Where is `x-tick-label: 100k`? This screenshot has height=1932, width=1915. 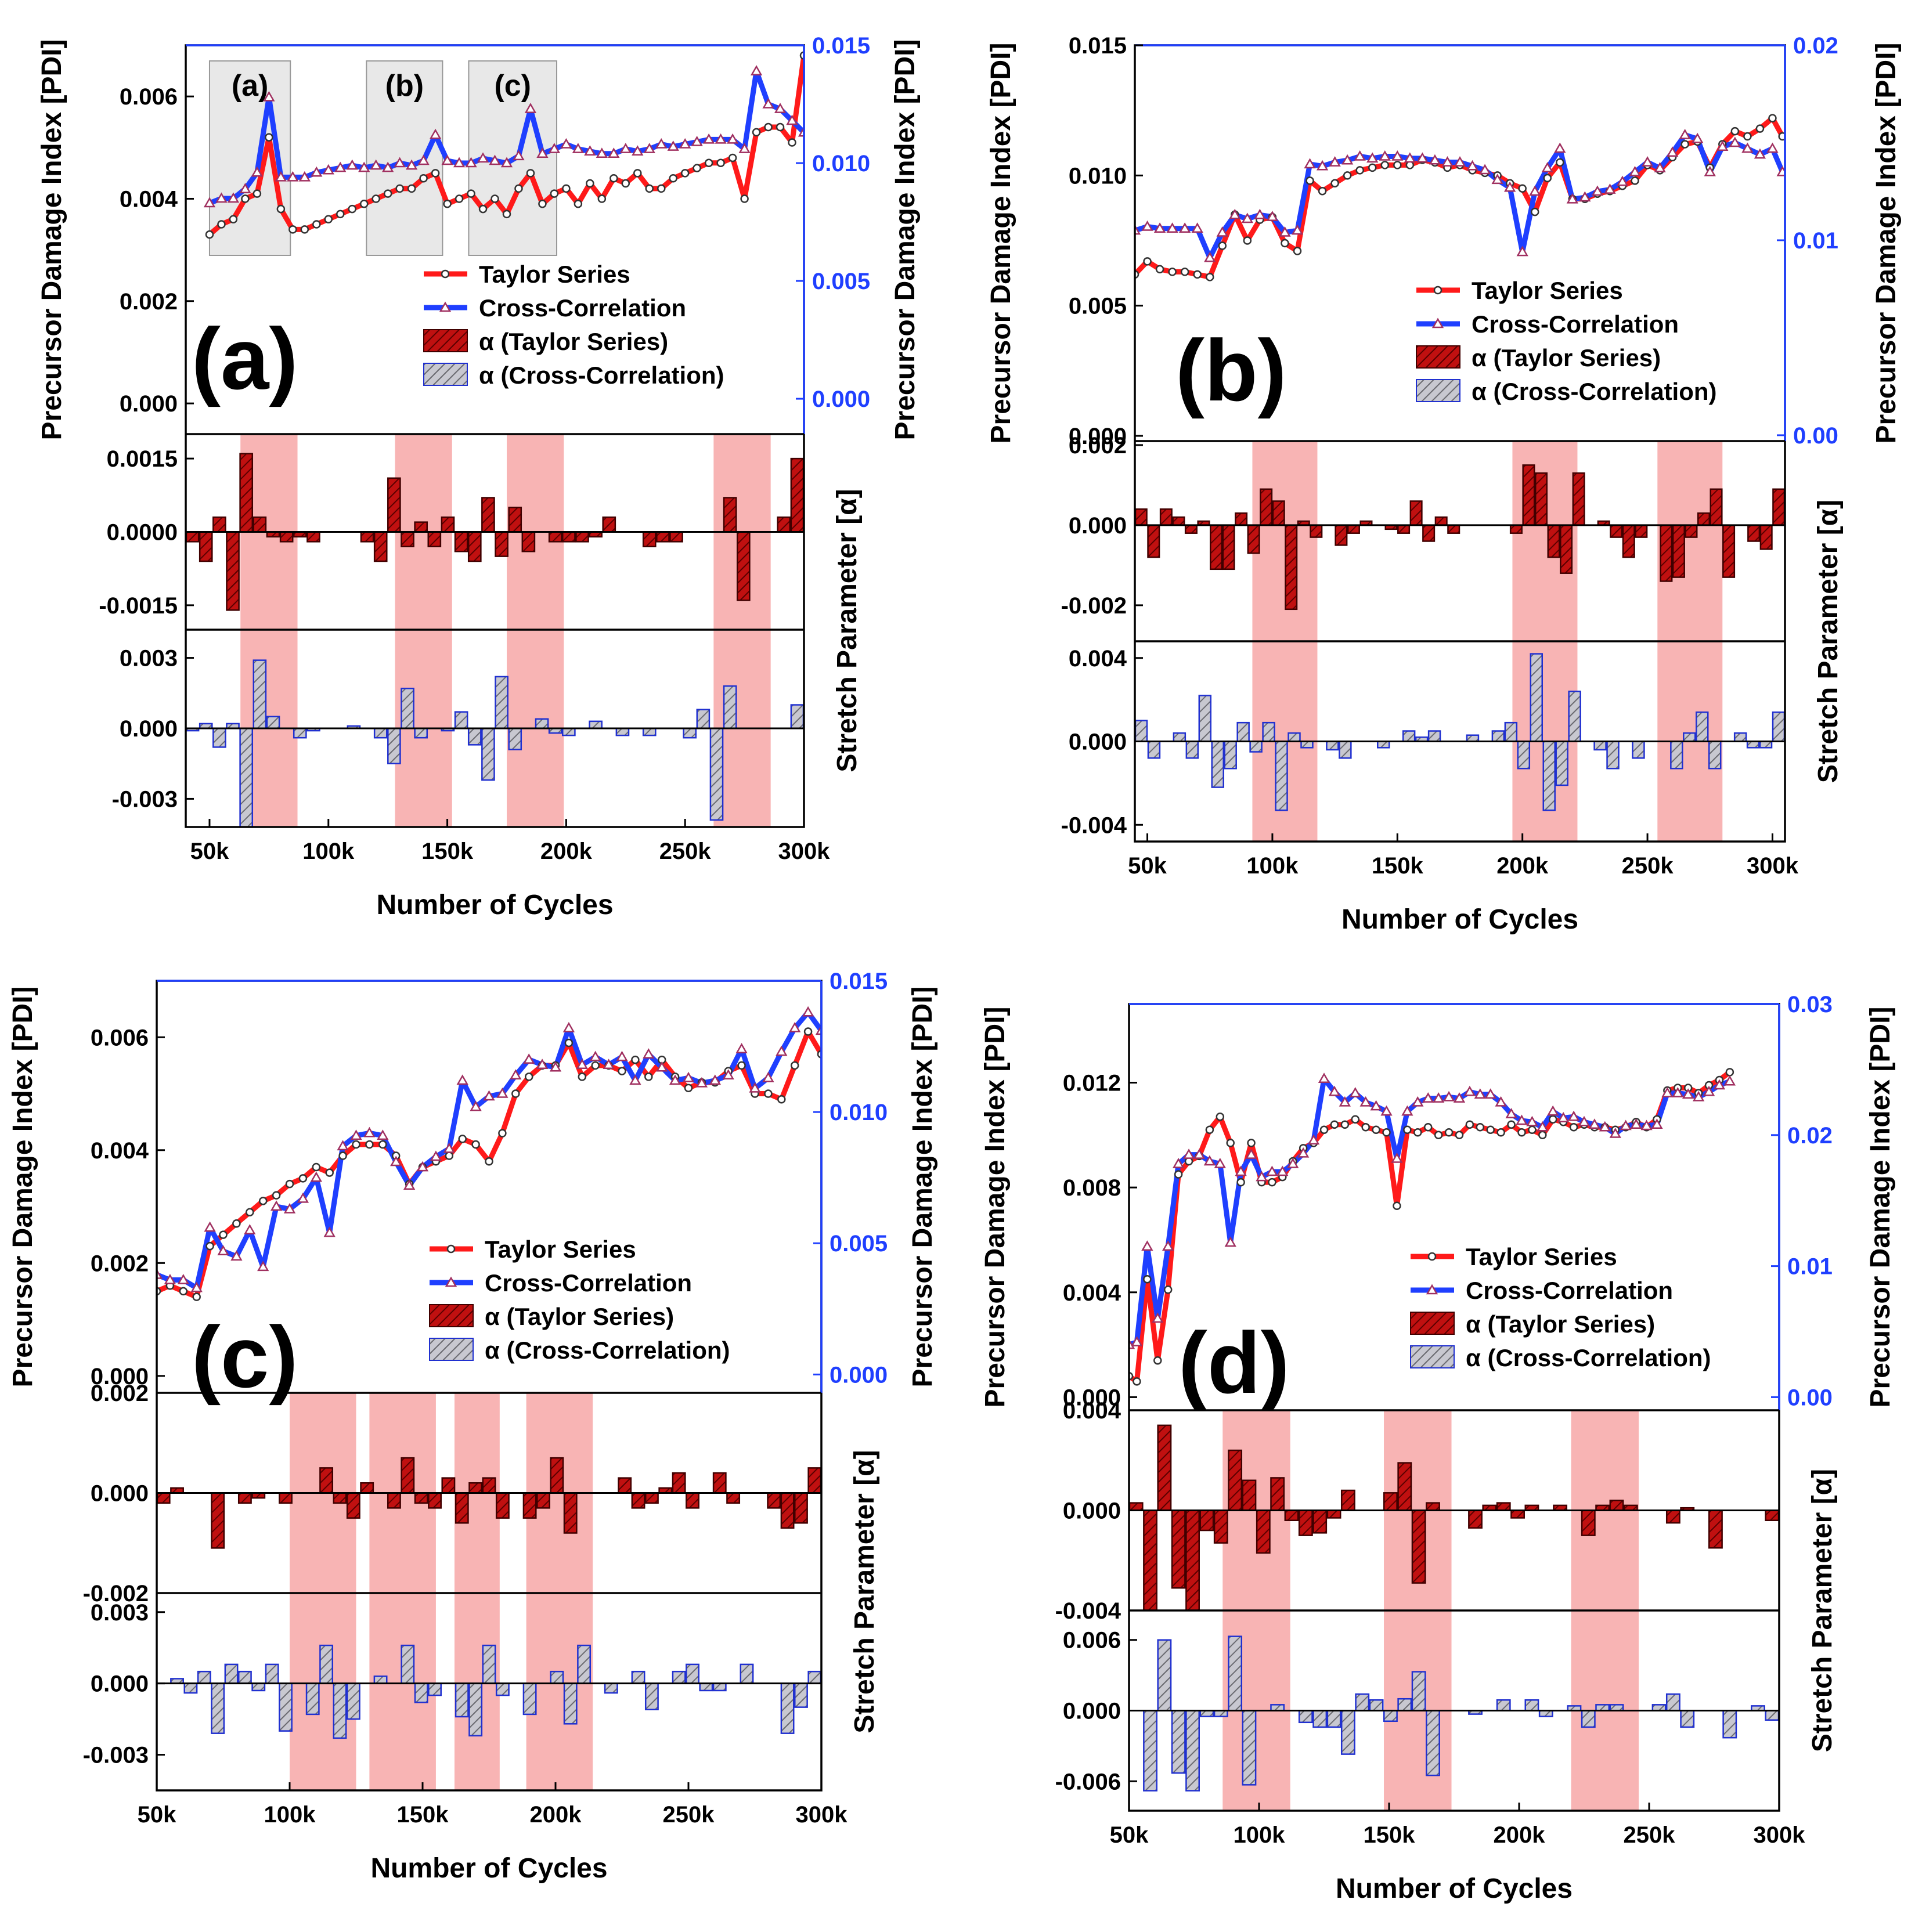
x-tick-label: 100k is located at coordinates (329, 851).